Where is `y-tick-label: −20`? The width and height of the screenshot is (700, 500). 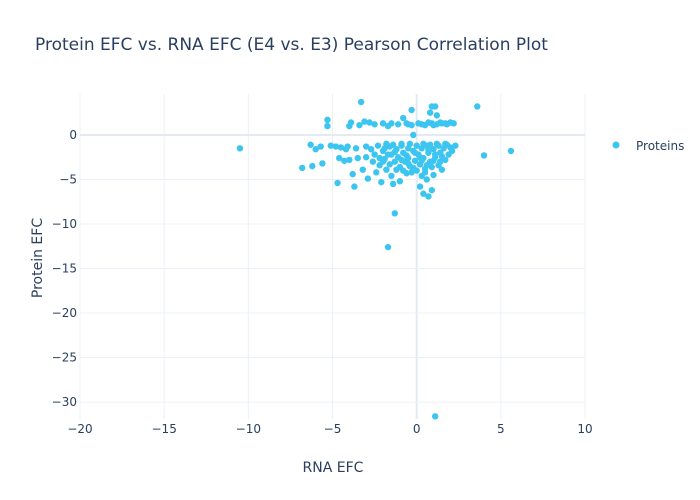 y-tick-label: −20 is located at coordinates (64, 313).